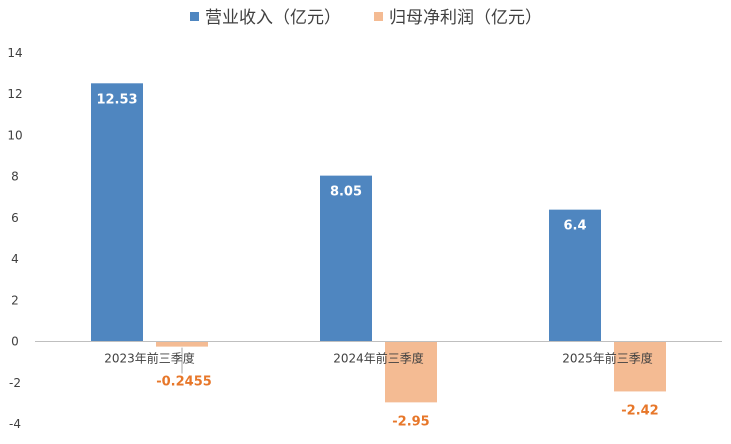 The image size is (731, 444). Describe the element at coordinates (15, 383) in the screenshot. I see `y-tick-label: -2` at that location.